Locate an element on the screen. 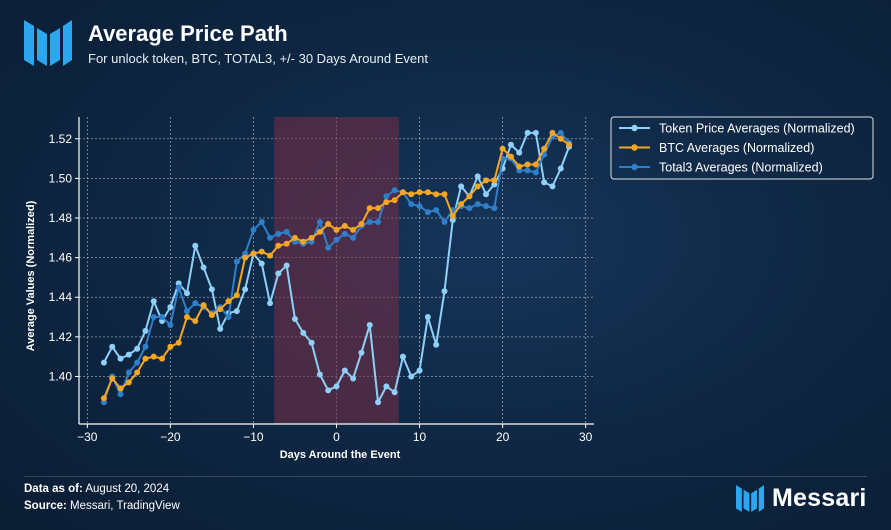  y-tick-label: 1.52 is located at coordinates (61, 139).